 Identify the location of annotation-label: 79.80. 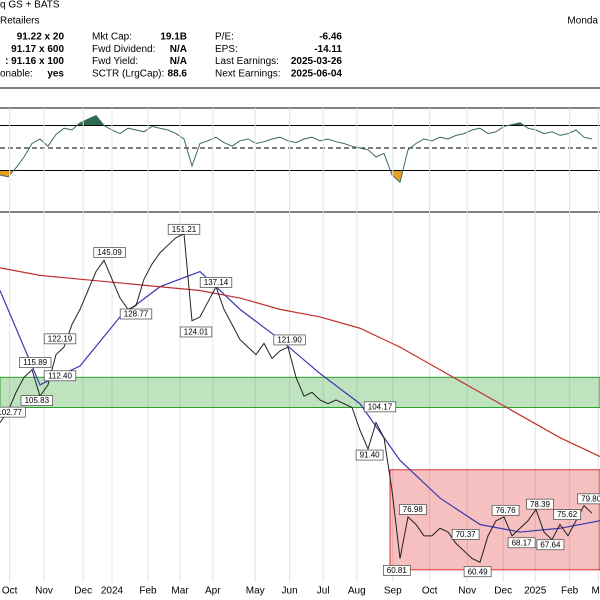
(590, 498).